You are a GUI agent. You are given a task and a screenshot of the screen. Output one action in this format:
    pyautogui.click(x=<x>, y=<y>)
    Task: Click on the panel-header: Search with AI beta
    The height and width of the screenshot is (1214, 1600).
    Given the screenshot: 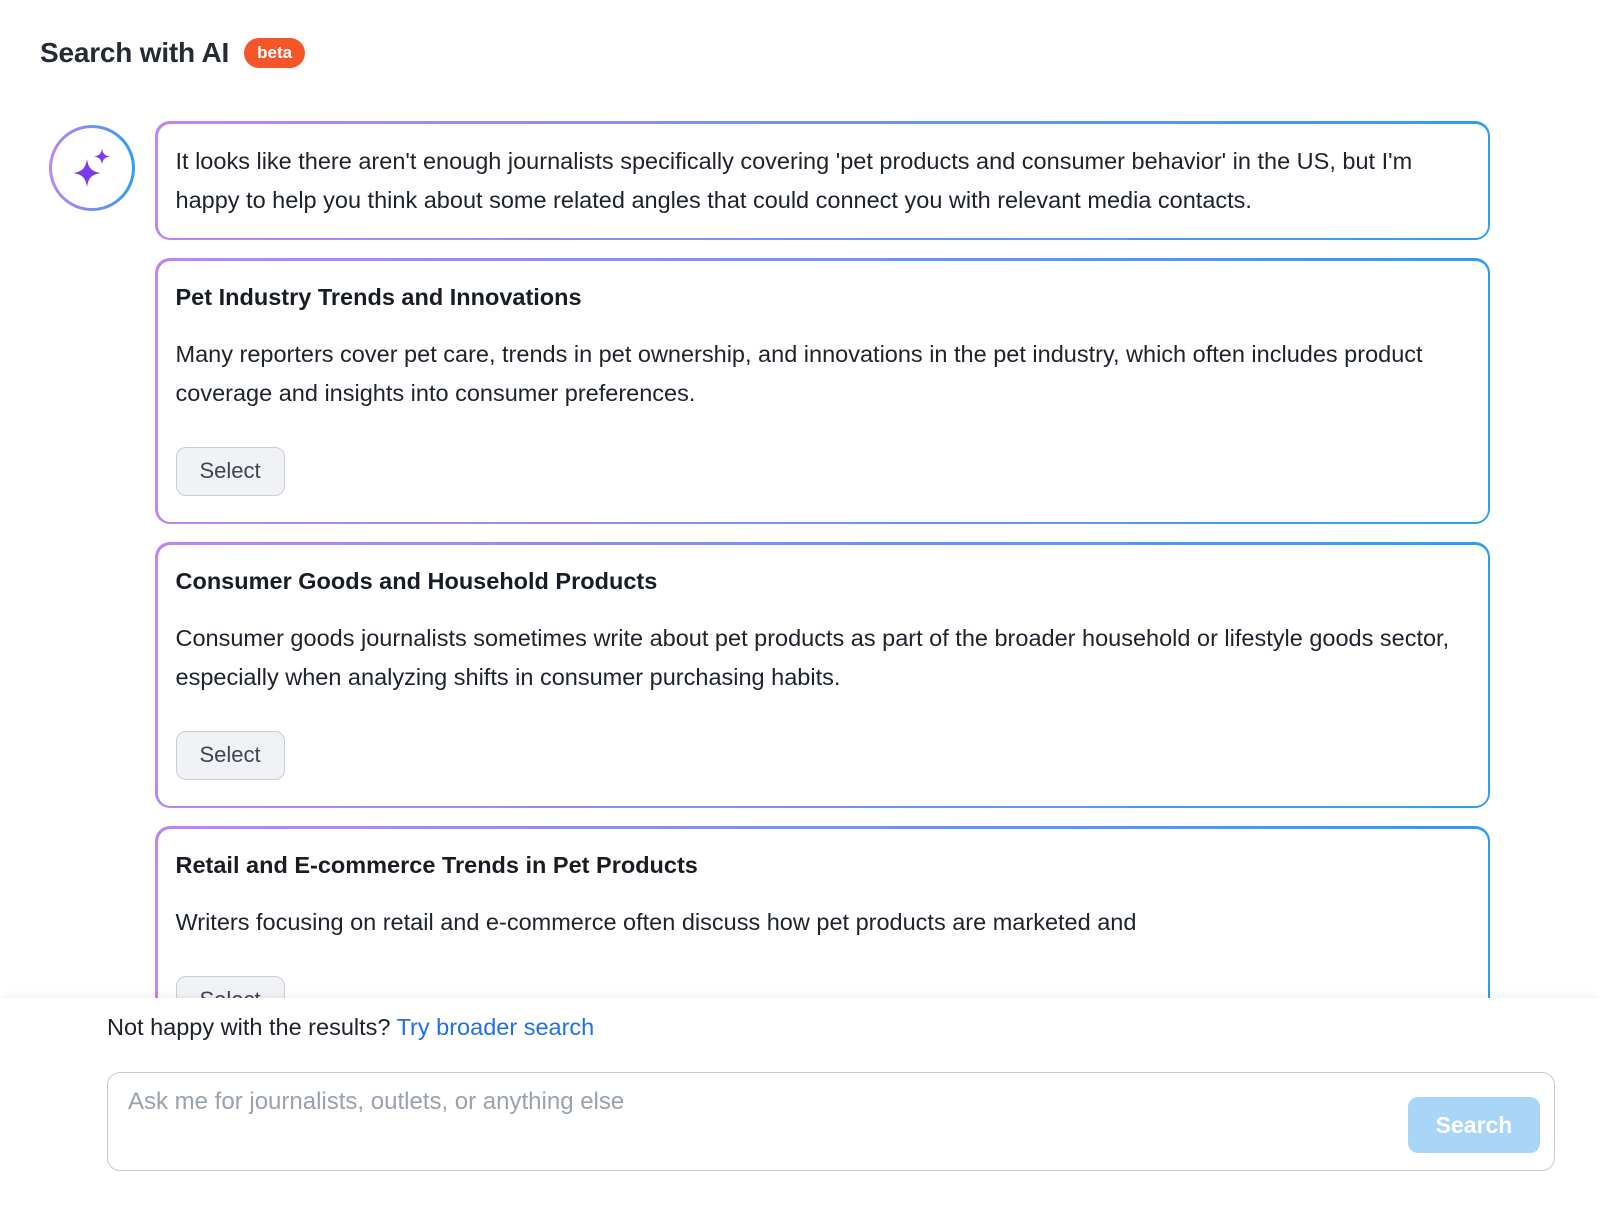 What is the action you would take?
    pyautogui.click(x=800, y=34)
    